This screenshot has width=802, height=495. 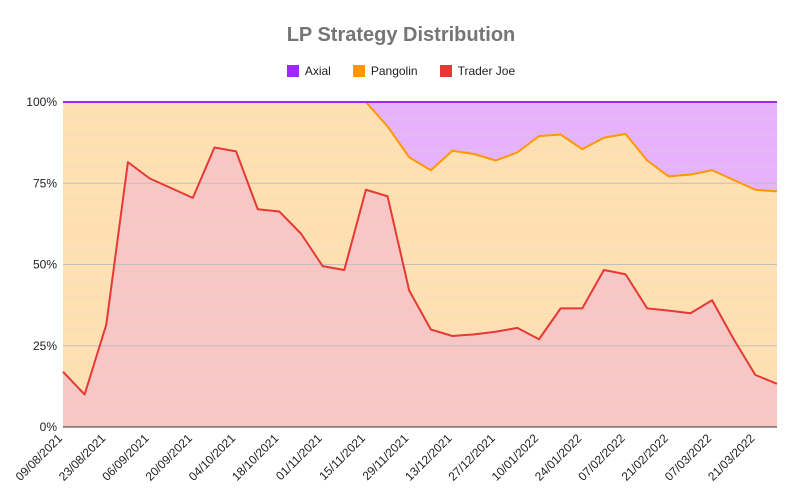 What do you see at coordinates (731, 457) in the screenshot?
I see `x-tick-label: 21/03/2022` at bounding box center [731, 457].